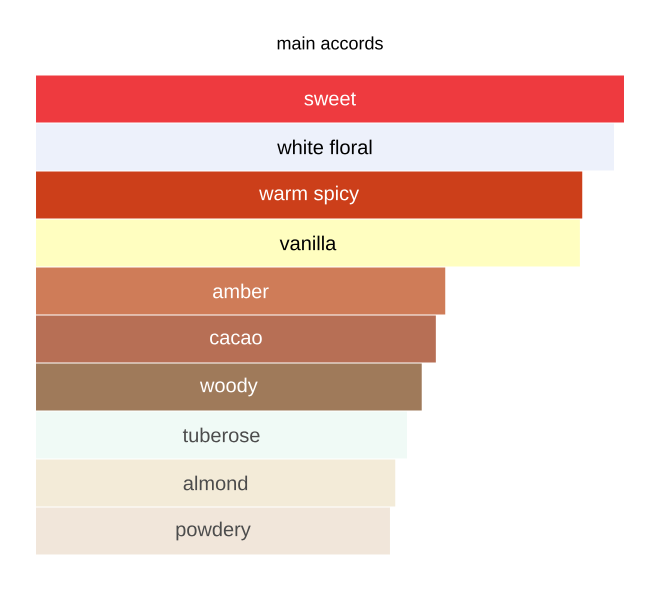 The height and width of the screenshot is (594, 648). I want to click on y-tick-label: amber, so click(241, 291).